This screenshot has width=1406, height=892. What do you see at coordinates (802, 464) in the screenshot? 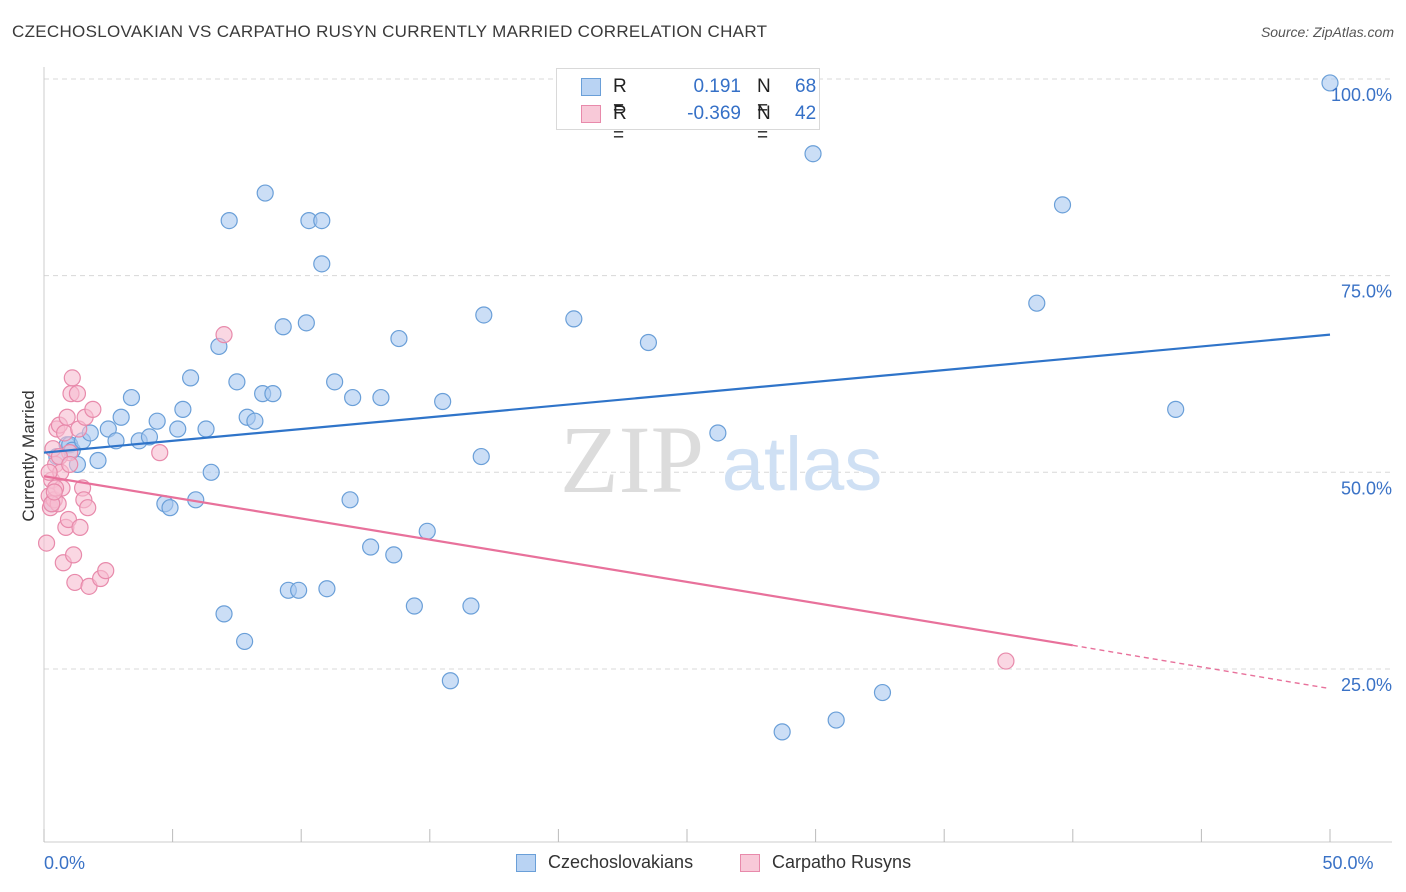
I see `watermark-atlas: atlas` at bounding box center [802, 464].